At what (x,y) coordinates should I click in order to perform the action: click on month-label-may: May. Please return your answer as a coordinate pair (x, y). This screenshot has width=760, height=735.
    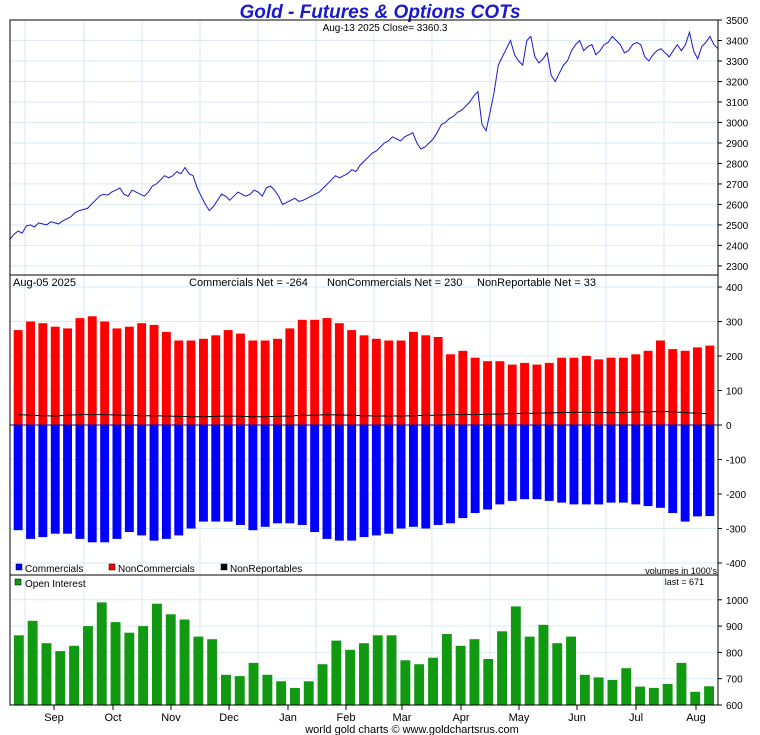
    Looking at the image, I should click on (519, 718).